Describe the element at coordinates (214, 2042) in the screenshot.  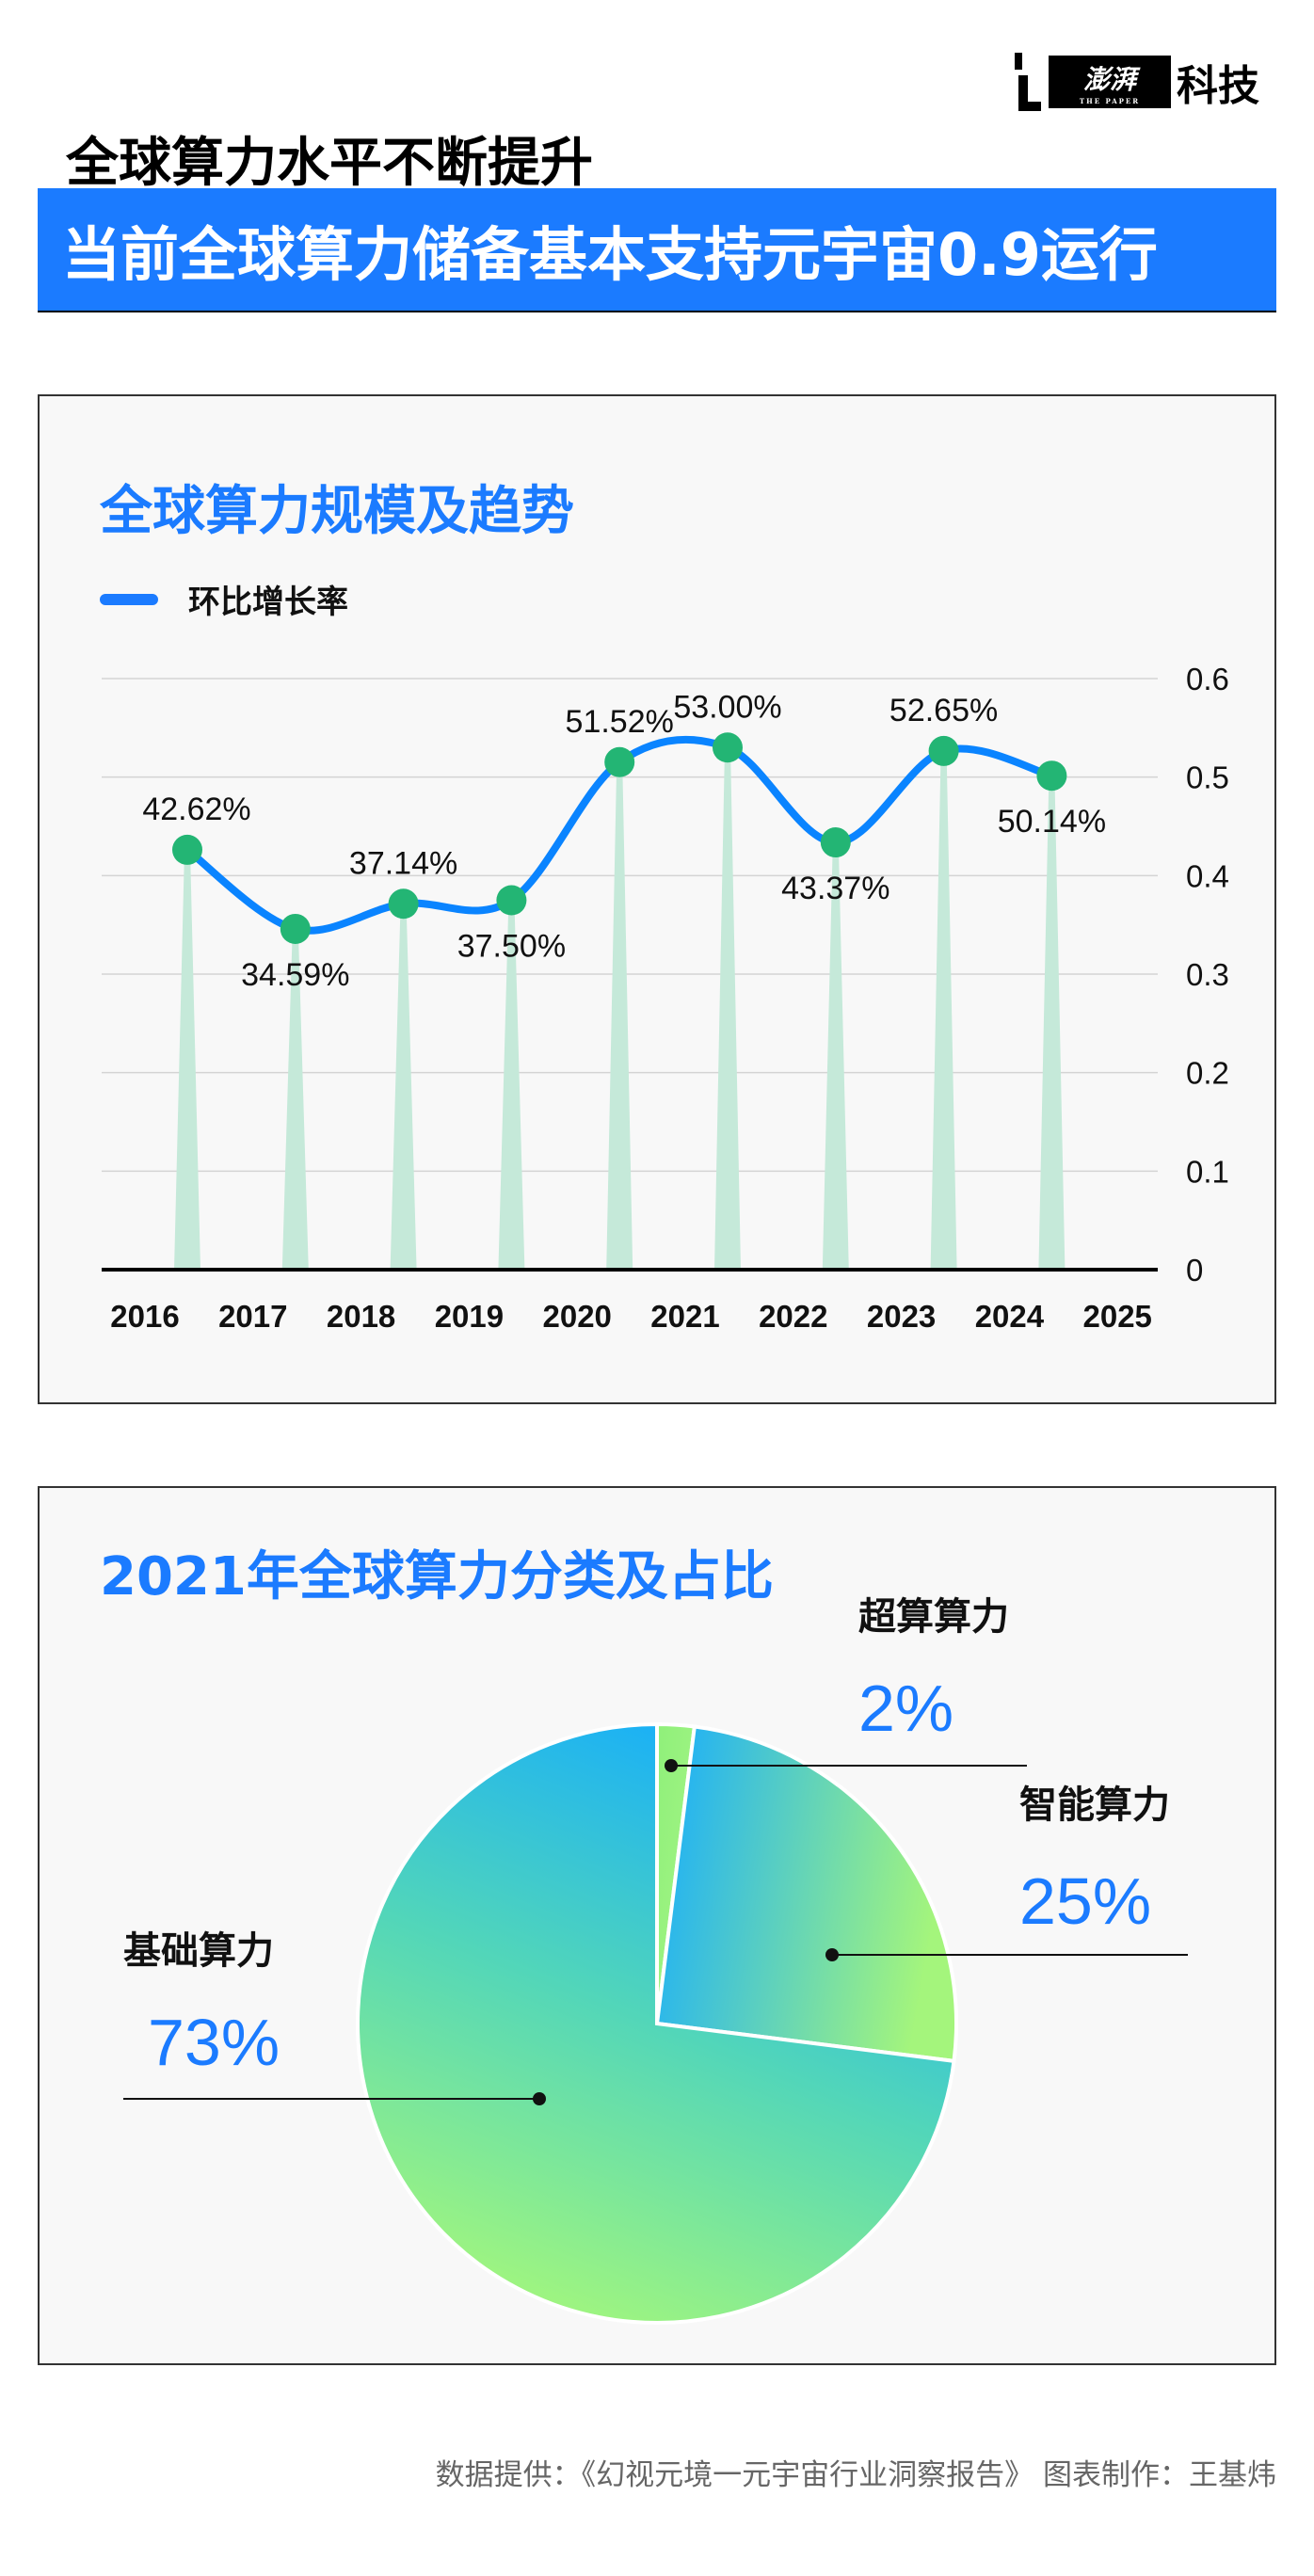
I see `pie-slice-percent: 73%` at that location.